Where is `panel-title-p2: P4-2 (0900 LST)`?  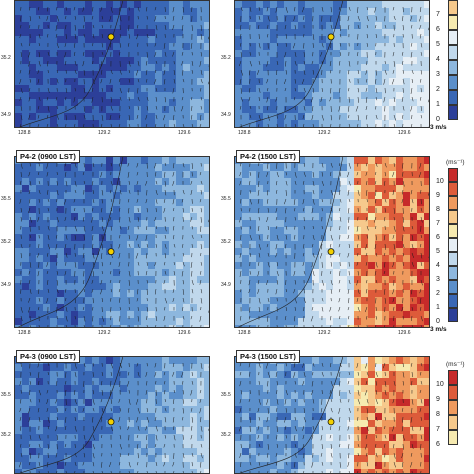 panel-title-p2: P4-2 (0900 LST) is located at coordinates (48, 156).